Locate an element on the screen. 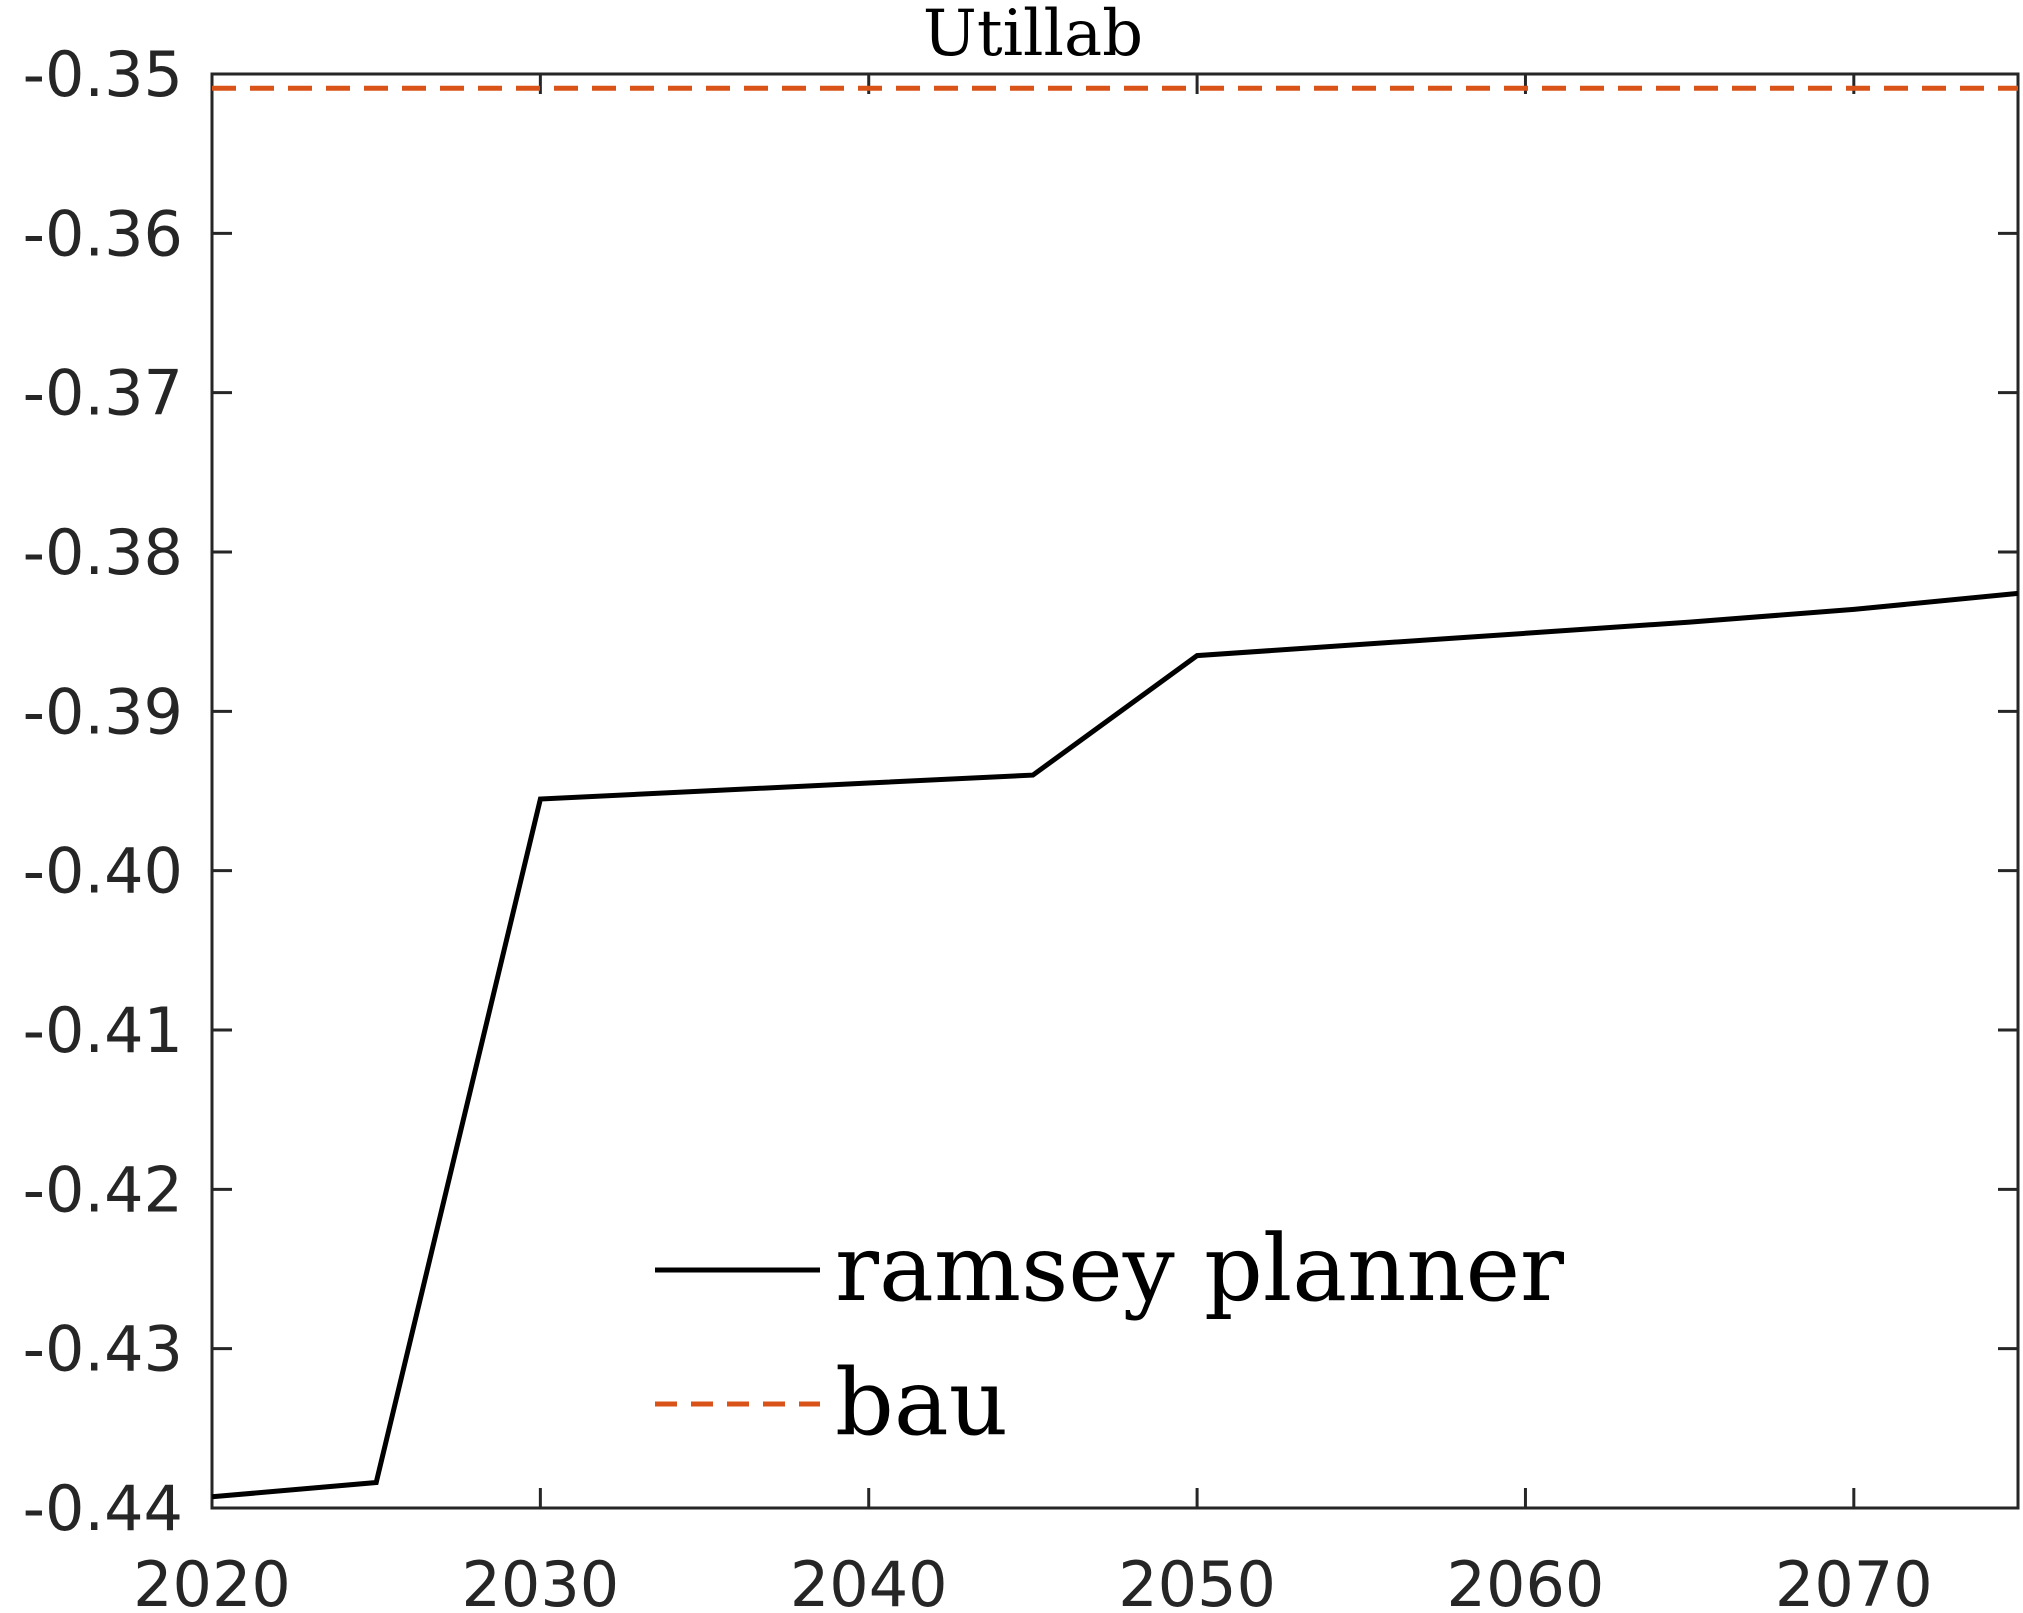  y-tick-label: -0.43 is located at coordinates (103, 1349).